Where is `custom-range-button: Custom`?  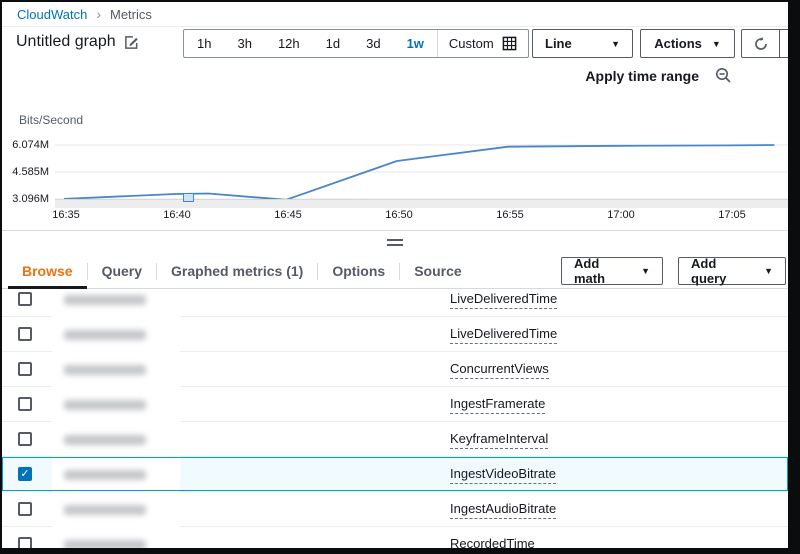
custom-range-button: Custom is located at coordinates (483, 43).